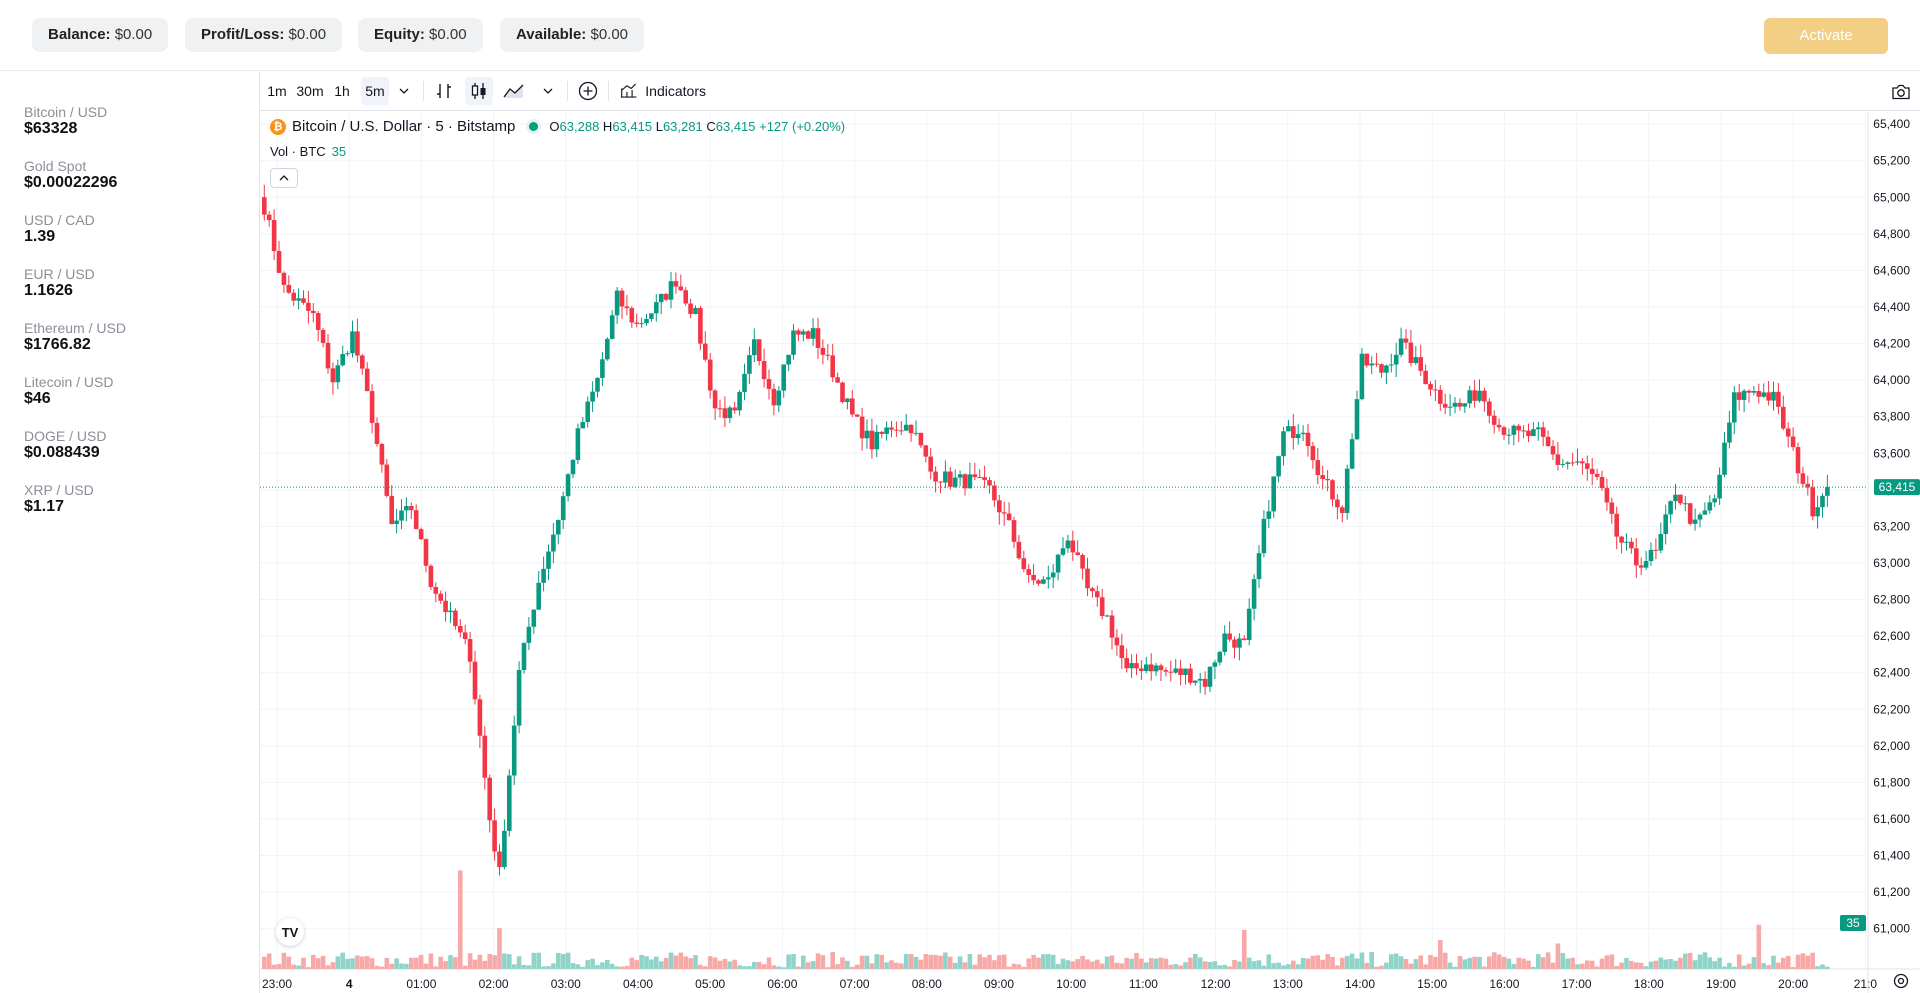  What do you see at coordinates (134, 175) in the screenshot?
I see `market-item-gold: Gold Spot $0.00022296` at bounding box center [134, 175].